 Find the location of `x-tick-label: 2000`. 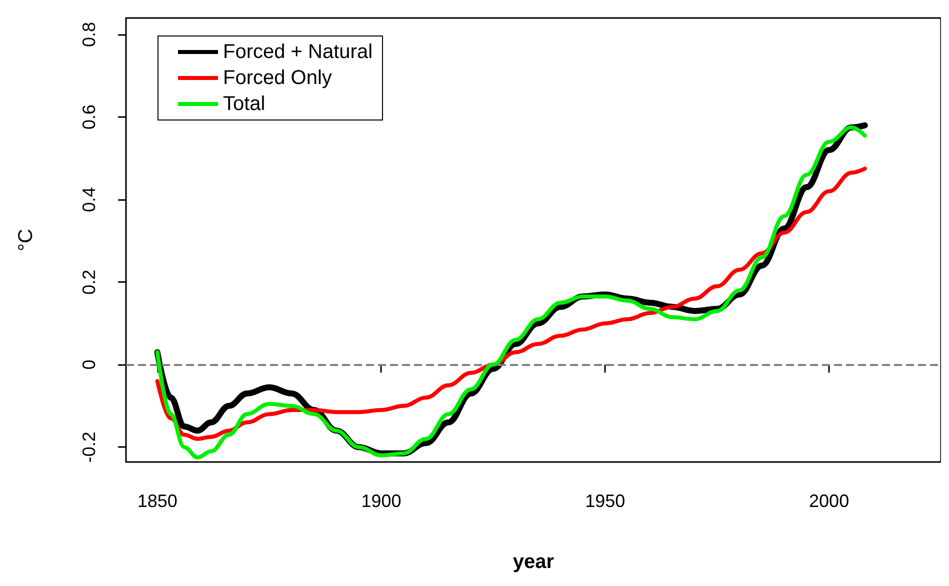

x-tick-label: 2000 is located at coordinates (829, 501).